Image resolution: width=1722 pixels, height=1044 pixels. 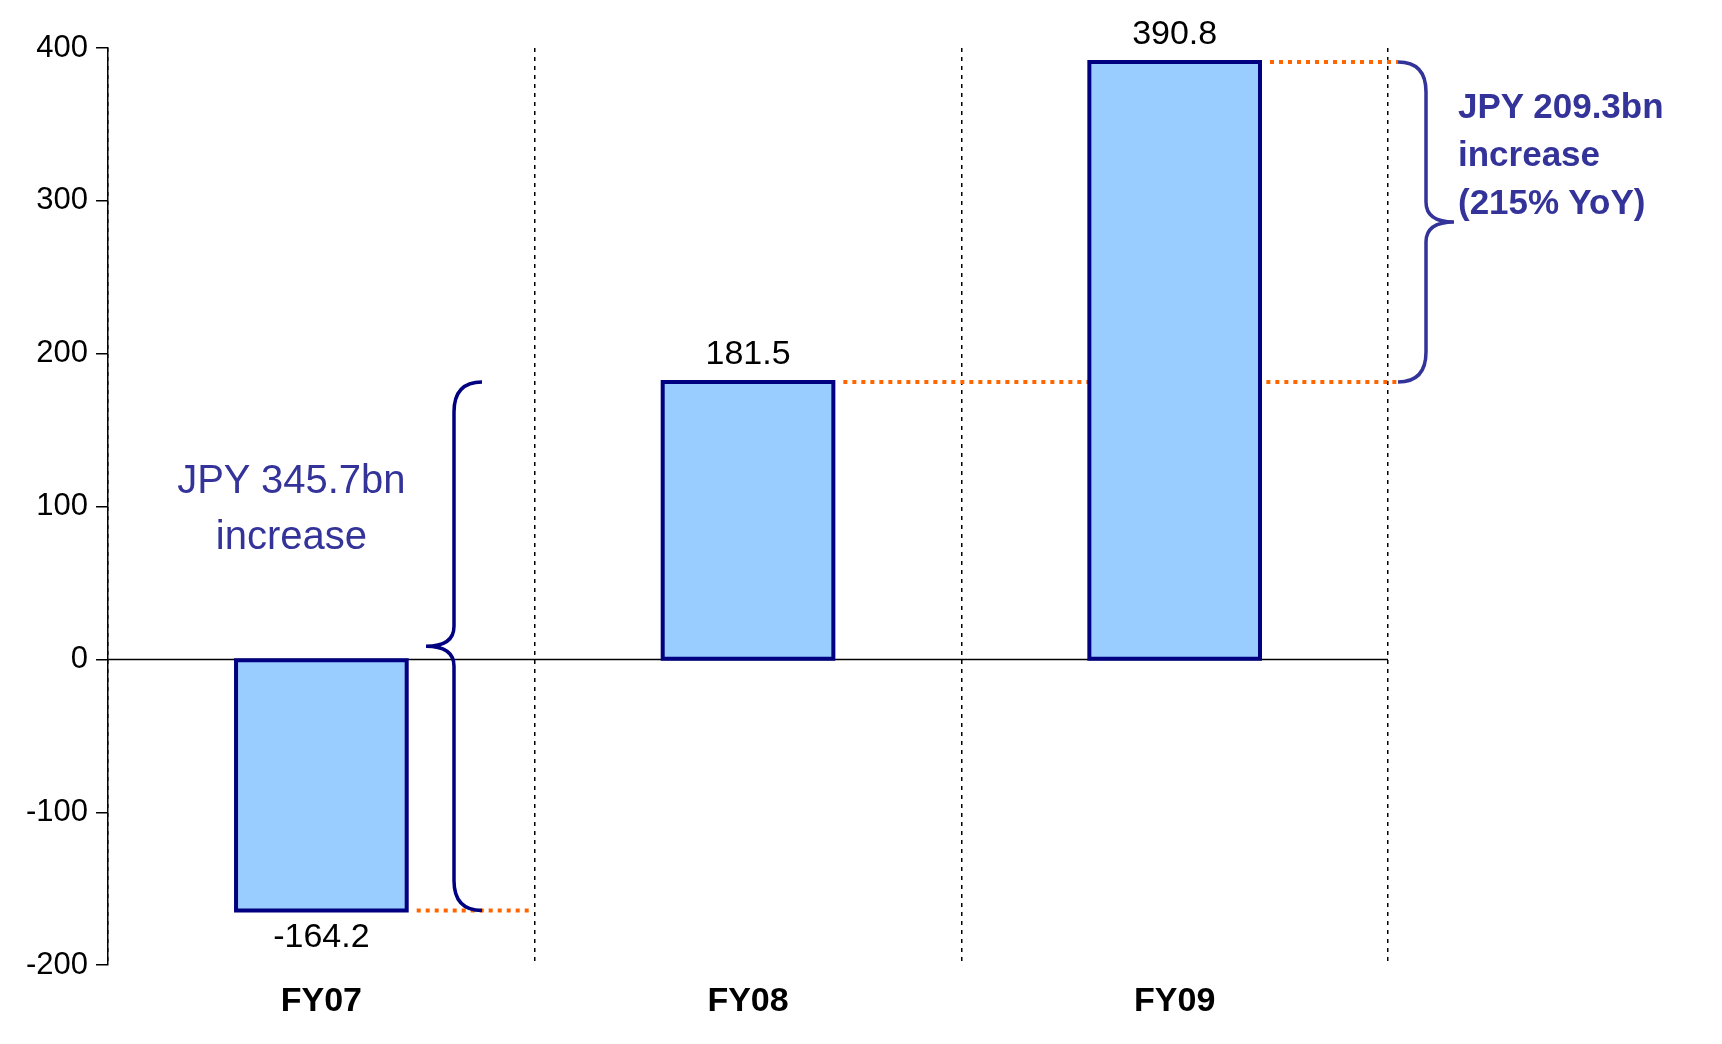 I want to click on x-tick-label: FY07, so click(x=321, y=998).